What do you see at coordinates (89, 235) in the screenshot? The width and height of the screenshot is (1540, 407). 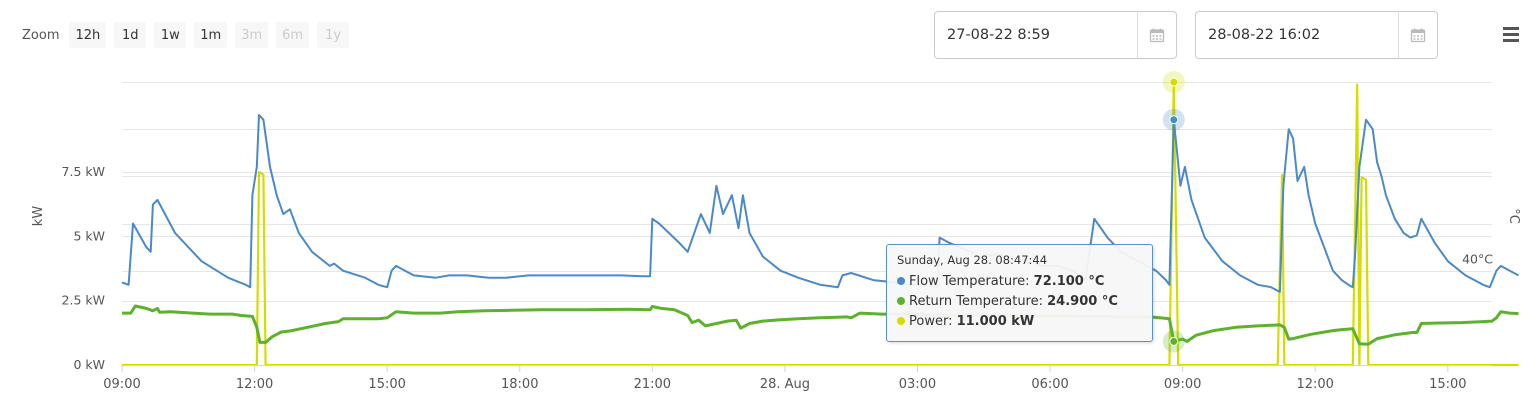 I see `y-tick-label: 5 kW` at bounding box center [89, 235].